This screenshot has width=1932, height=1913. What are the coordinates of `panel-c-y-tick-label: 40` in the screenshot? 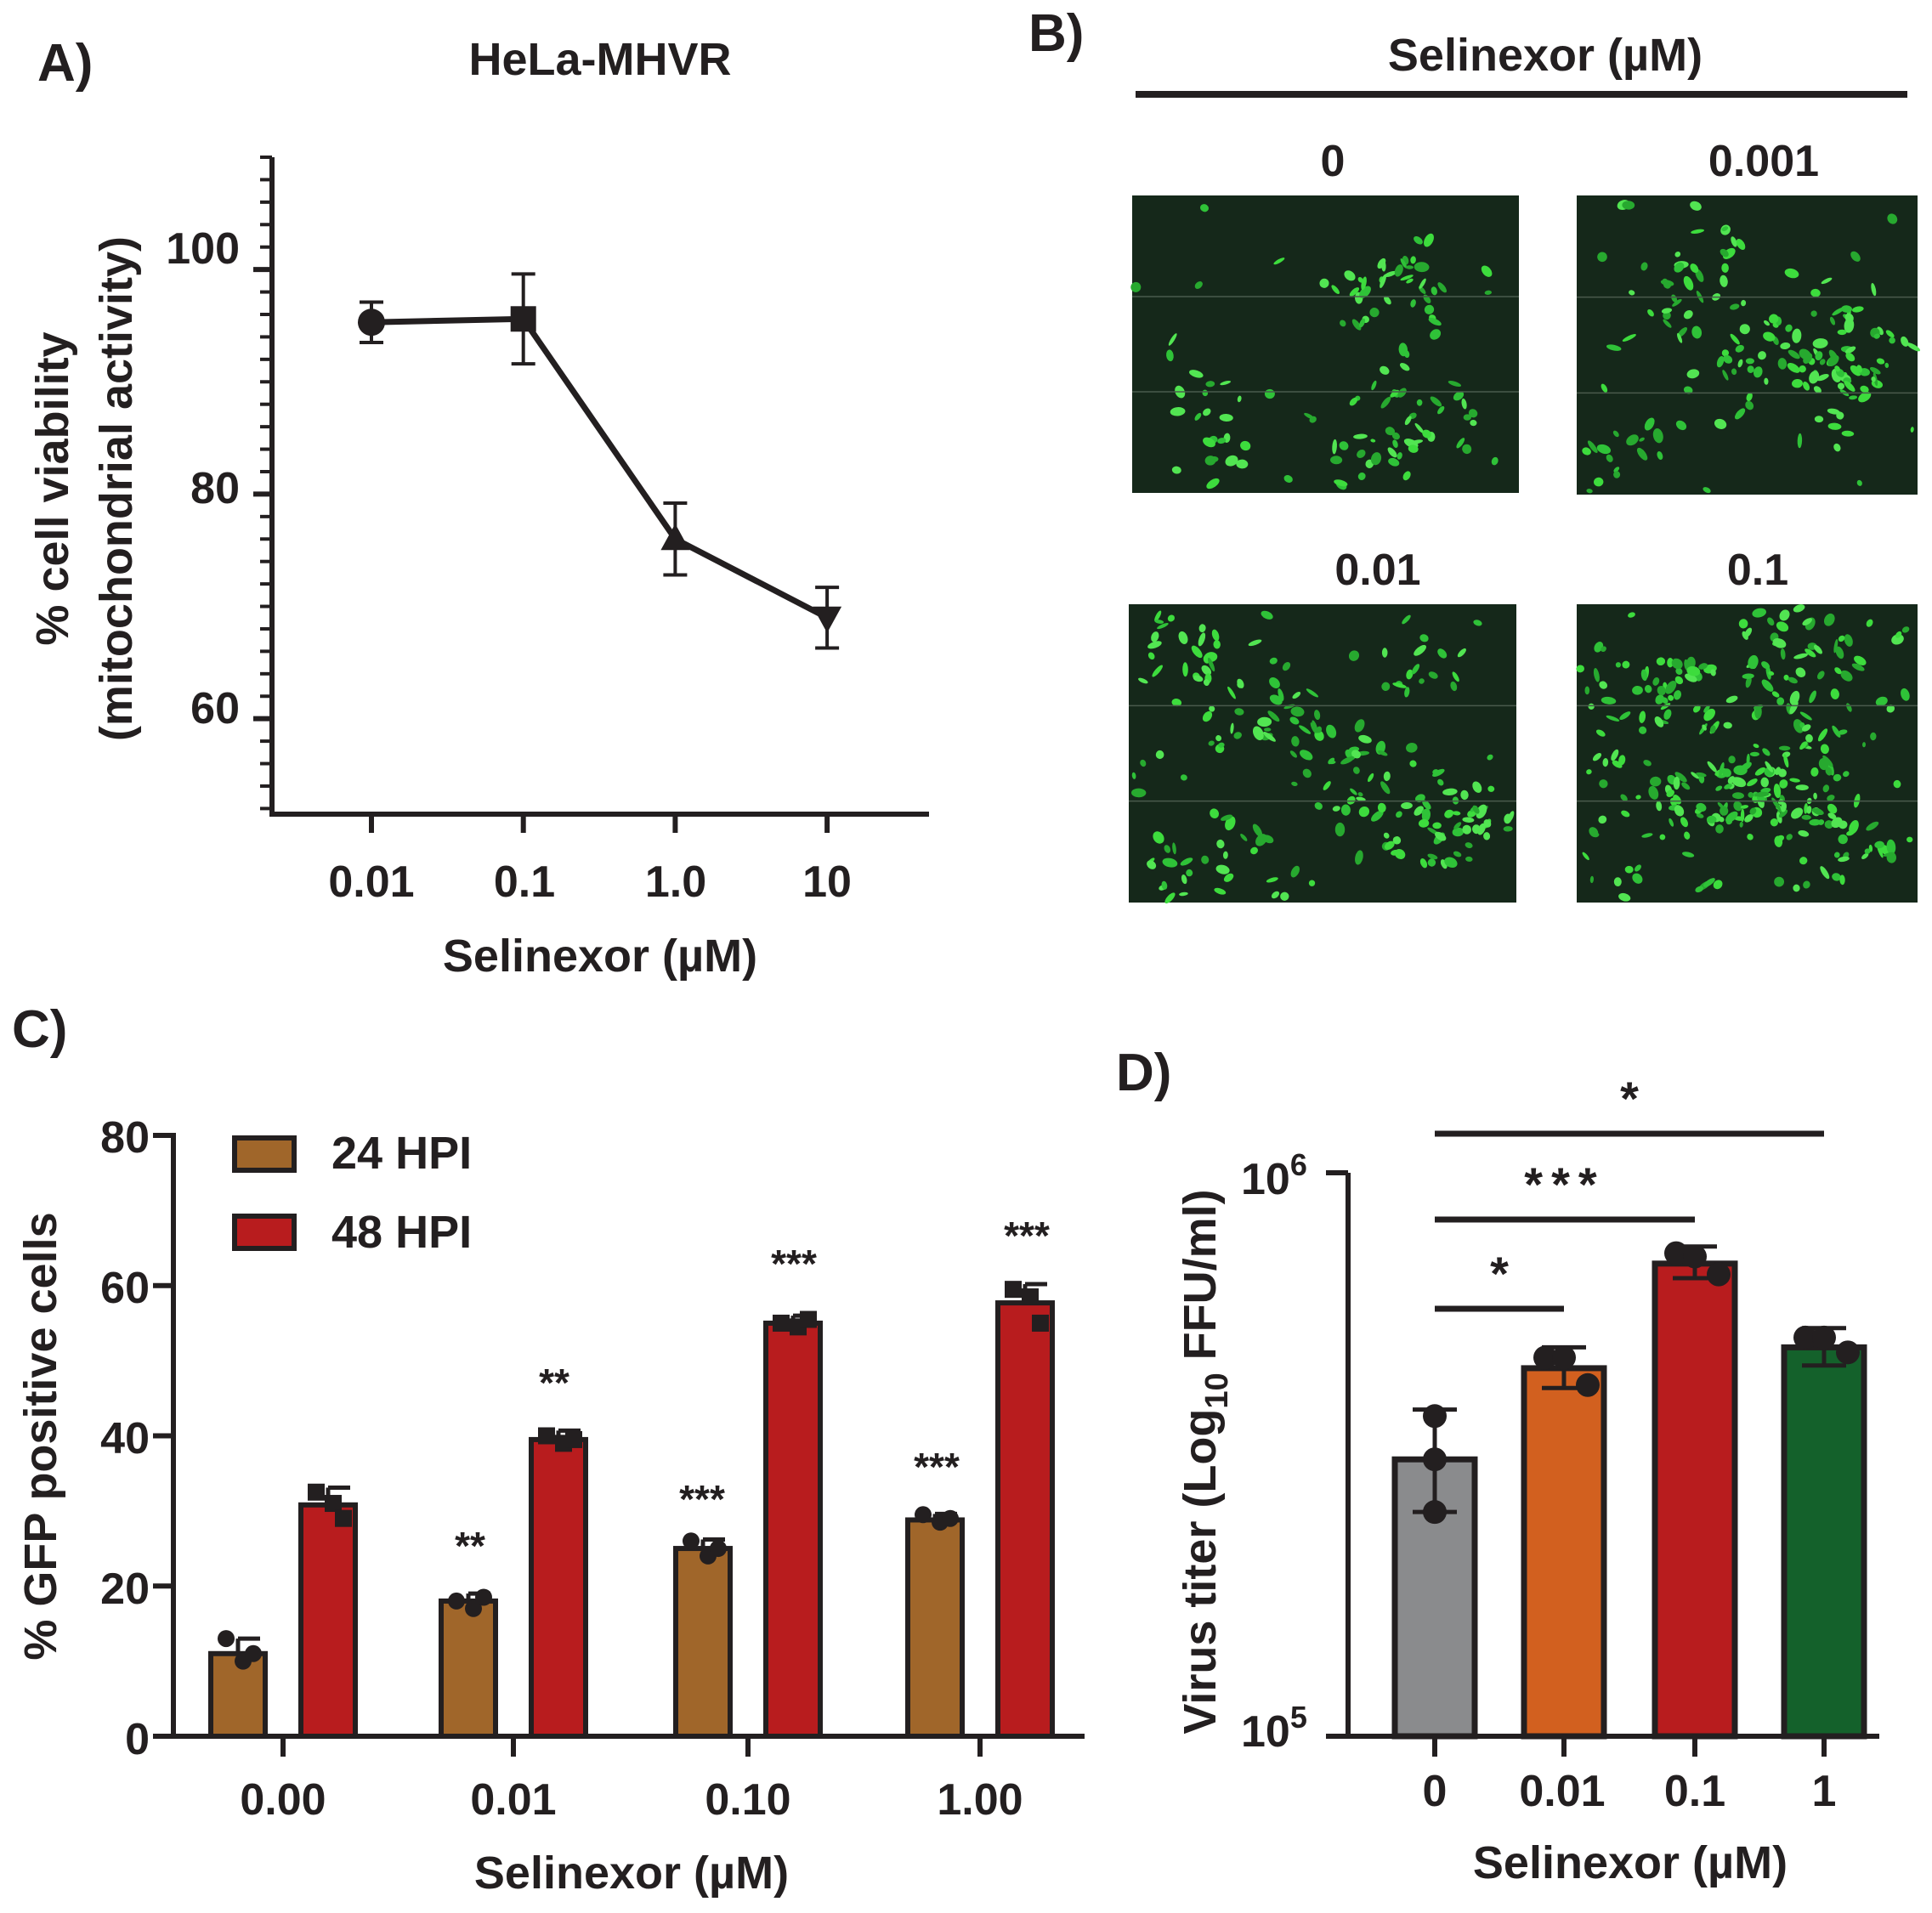 It's located at (125, 1438).